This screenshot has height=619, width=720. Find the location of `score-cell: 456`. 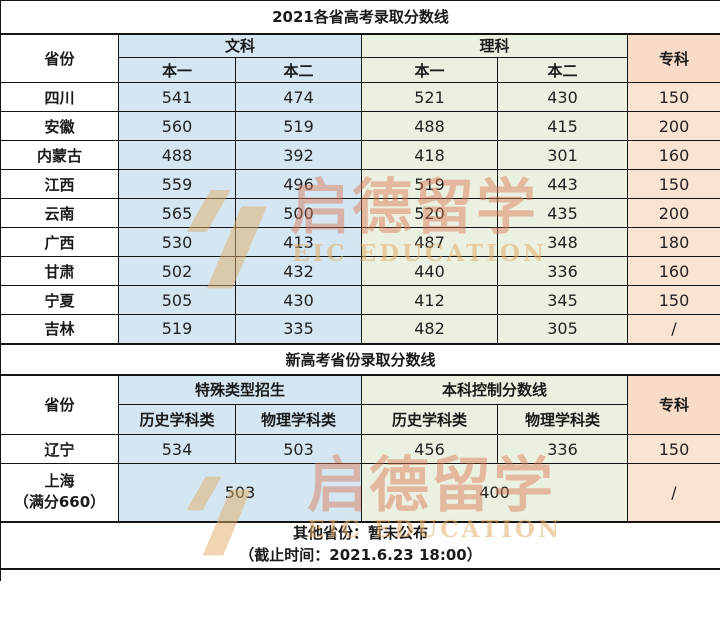

score-cell: 456 is located at coordinates (429, 449).